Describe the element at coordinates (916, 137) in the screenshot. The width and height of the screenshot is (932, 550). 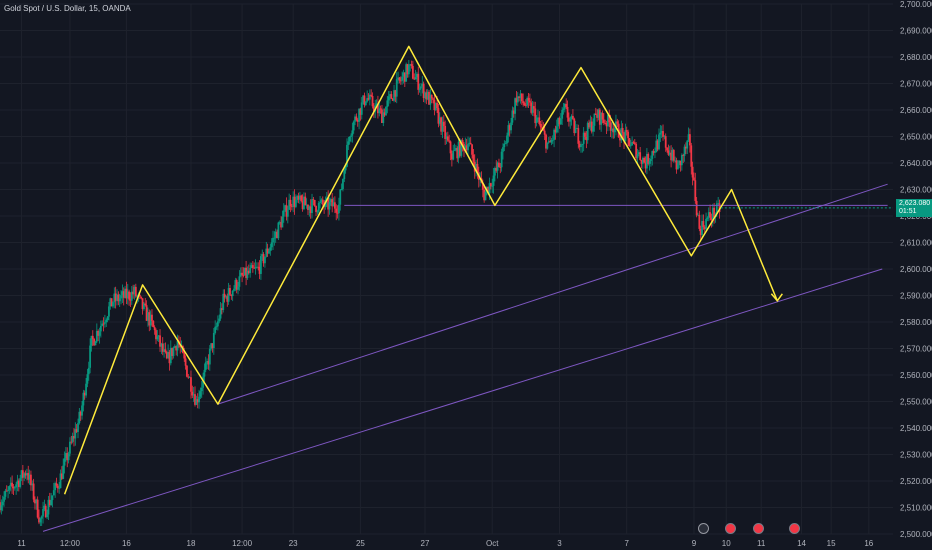
I see `y-tick-label: 2,650.000` at that location.